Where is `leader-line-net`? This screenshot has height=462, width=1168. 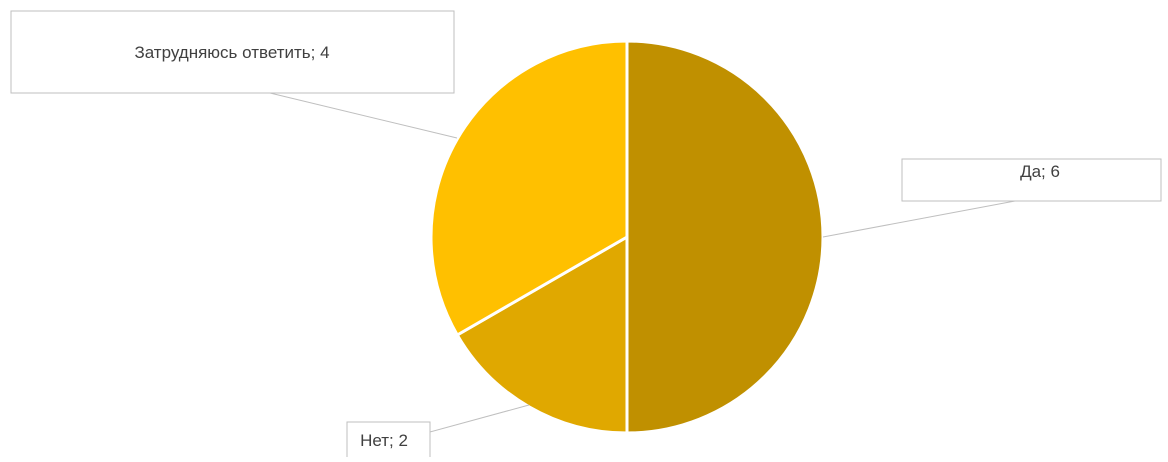
leader-line-net is located at coordinates (479, 418).